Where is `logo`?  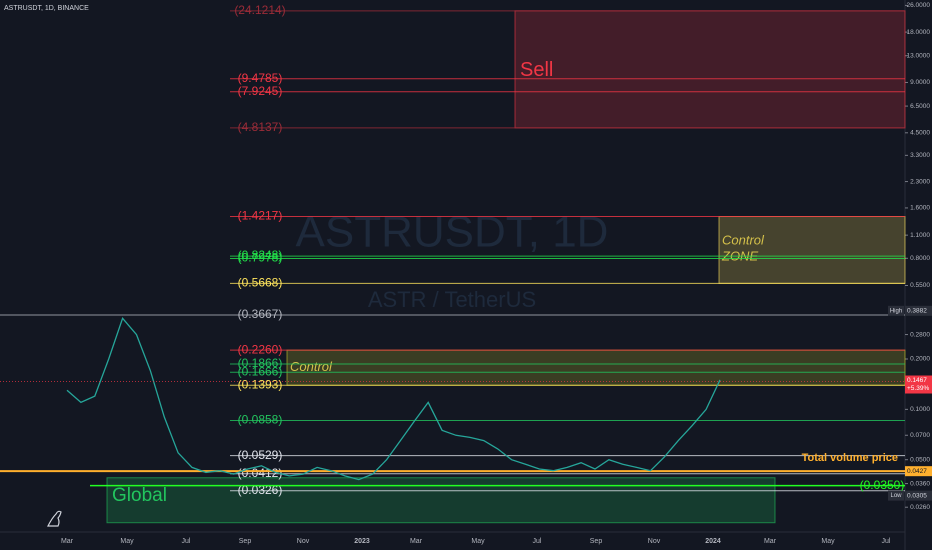
logo is located at coordinates (54, 518).